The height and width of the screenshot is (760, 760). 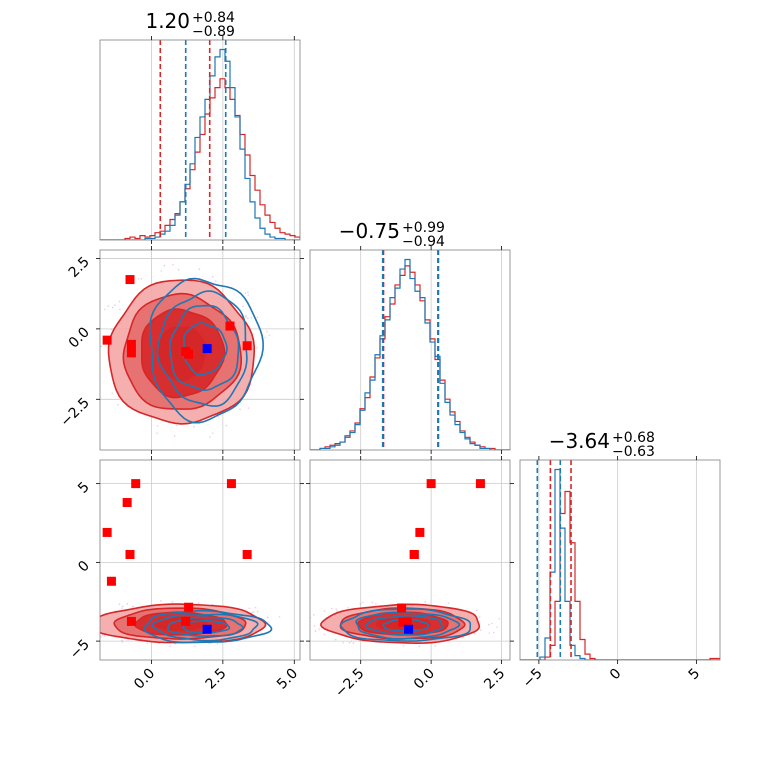 What do you see at coordinates (423, 228) in the screenshot?
I see `title-plus: +0.99` at bounding box center [423, 228].